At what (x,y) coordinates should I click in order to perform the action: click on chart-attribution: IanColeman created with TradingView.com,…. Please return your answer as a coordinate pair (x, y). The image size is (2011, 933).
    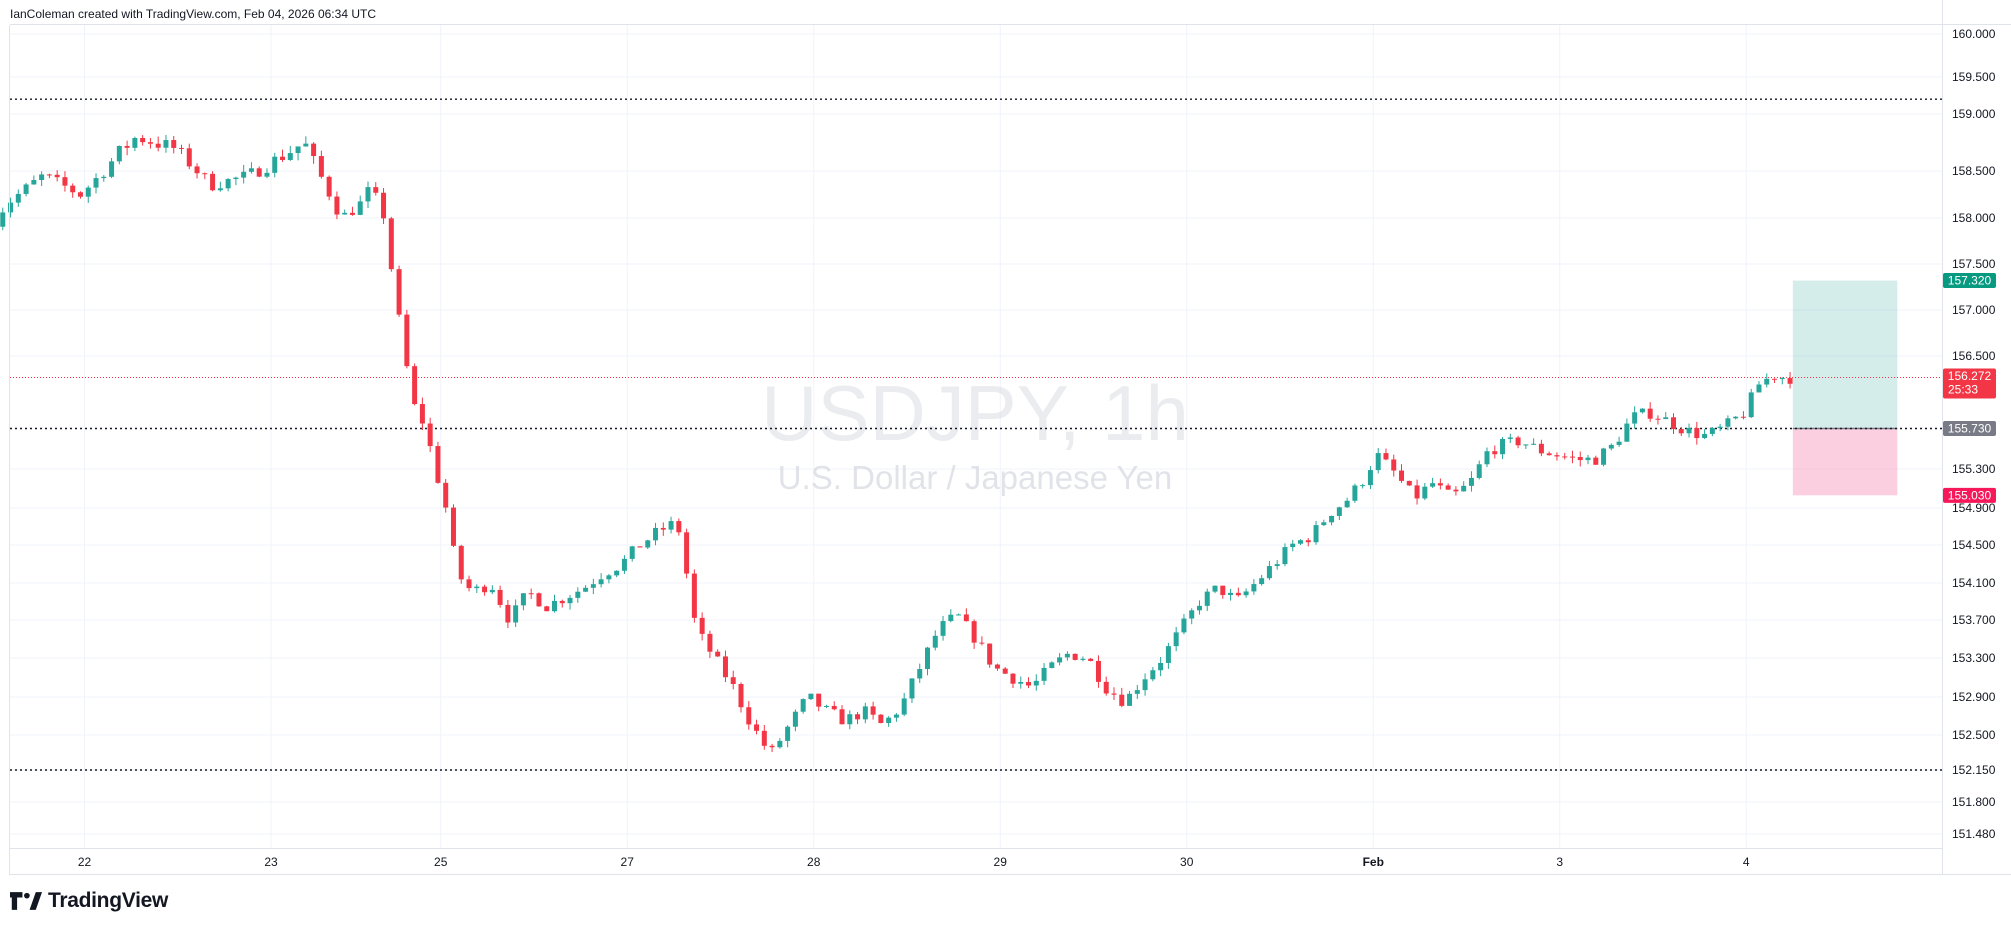
    Looking at the image, I should click on (193, 14).